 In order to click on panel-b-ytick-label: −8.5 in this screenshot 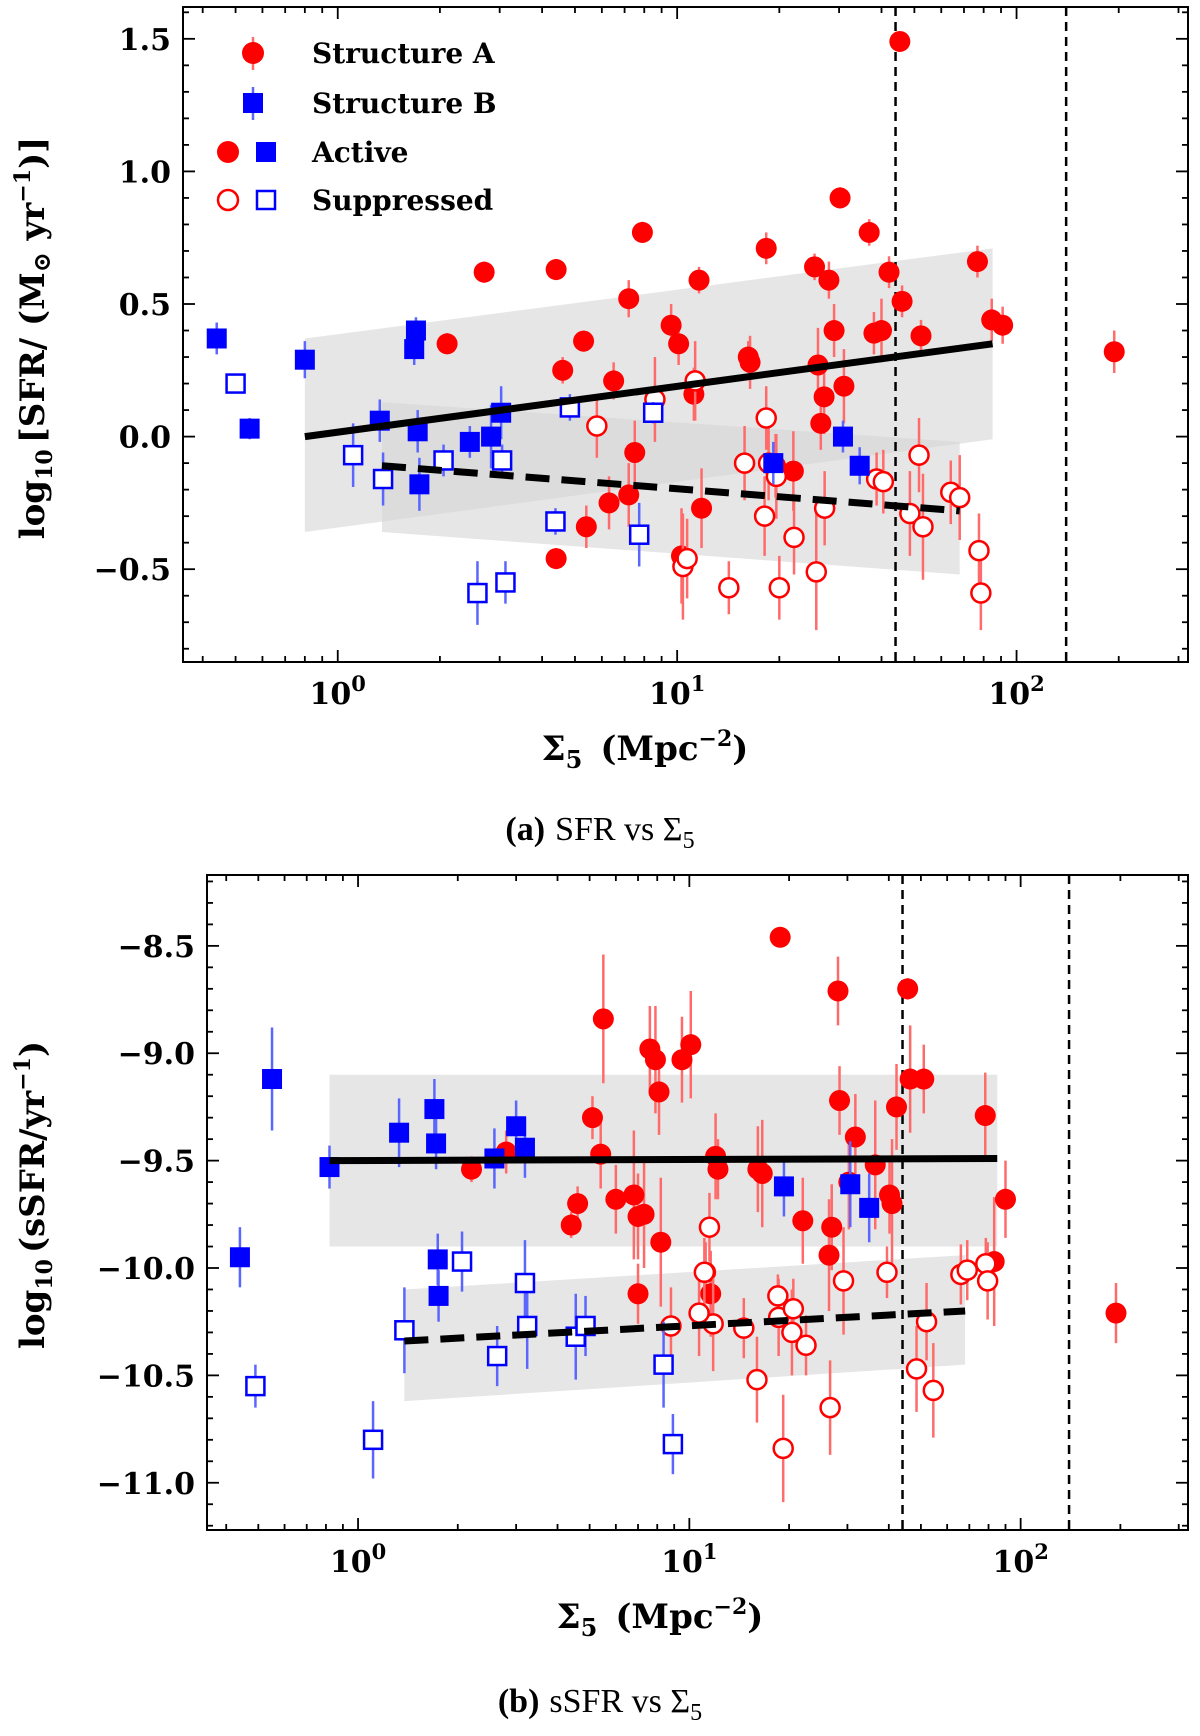, I will do `click(156, 947)`.